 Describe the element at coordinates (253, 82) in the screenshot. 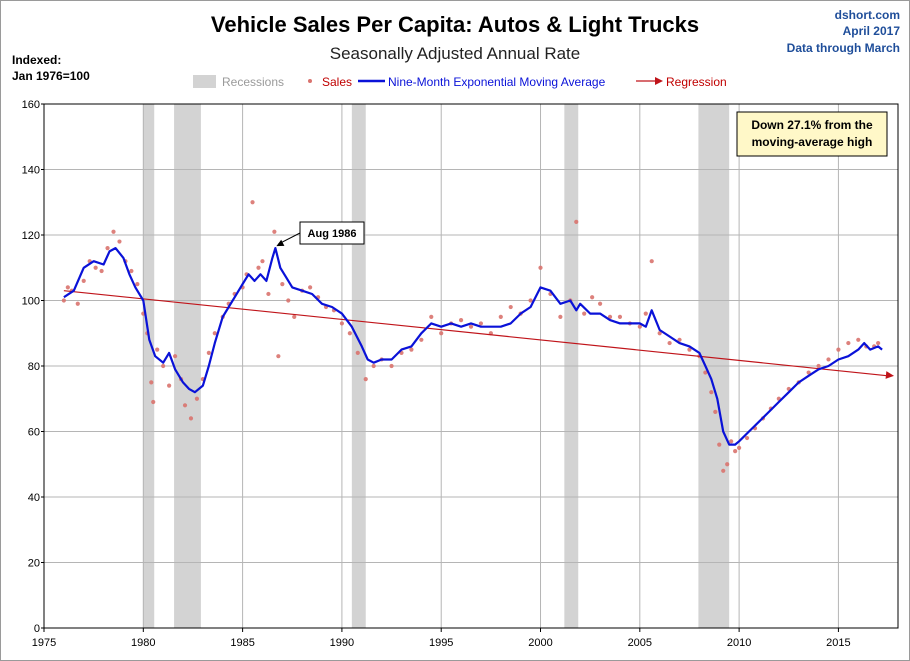

I see `legend-recessions-label: Recessions` at that location.